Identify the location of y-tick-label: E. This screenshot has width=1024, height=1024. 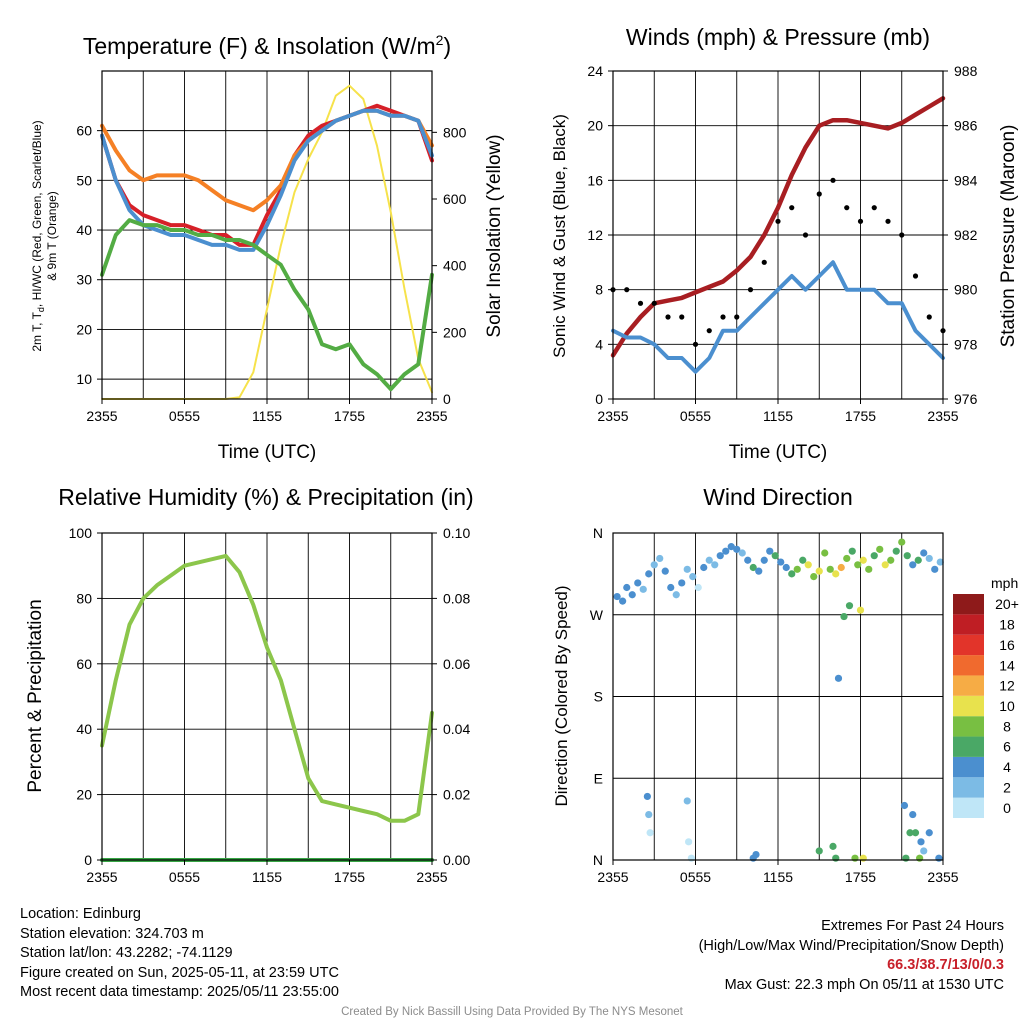
(598, 778).